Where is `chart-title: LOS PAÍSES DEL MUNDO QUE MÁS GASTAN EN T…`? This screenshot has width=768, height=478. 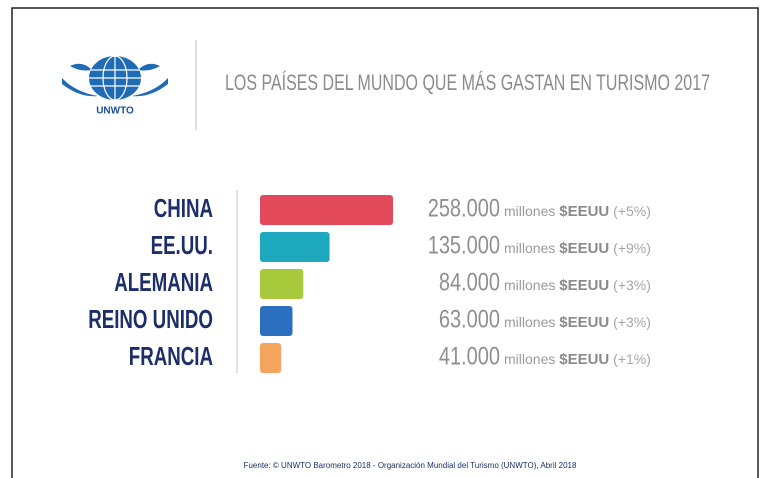 chart-title: LOS PAÍSES DEL MUNDO QUE MÁS GASTAN EN T… is located at coordinates (467, 82).